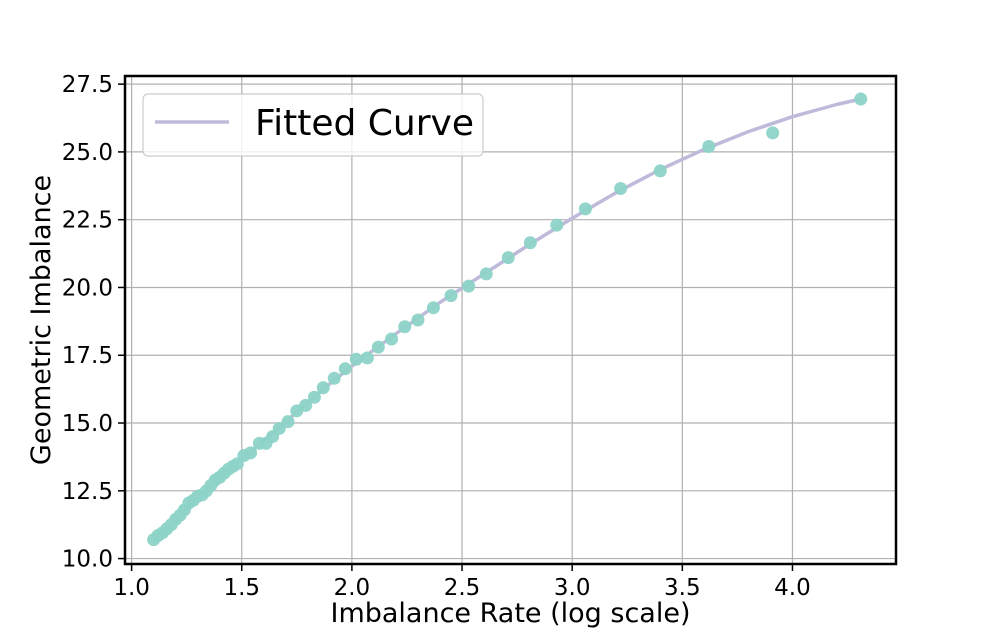 The width and height of the screenshot is (996, 634). I want to click on legend-label-fitted-curve: Fitted Curve, so click(364, 123).